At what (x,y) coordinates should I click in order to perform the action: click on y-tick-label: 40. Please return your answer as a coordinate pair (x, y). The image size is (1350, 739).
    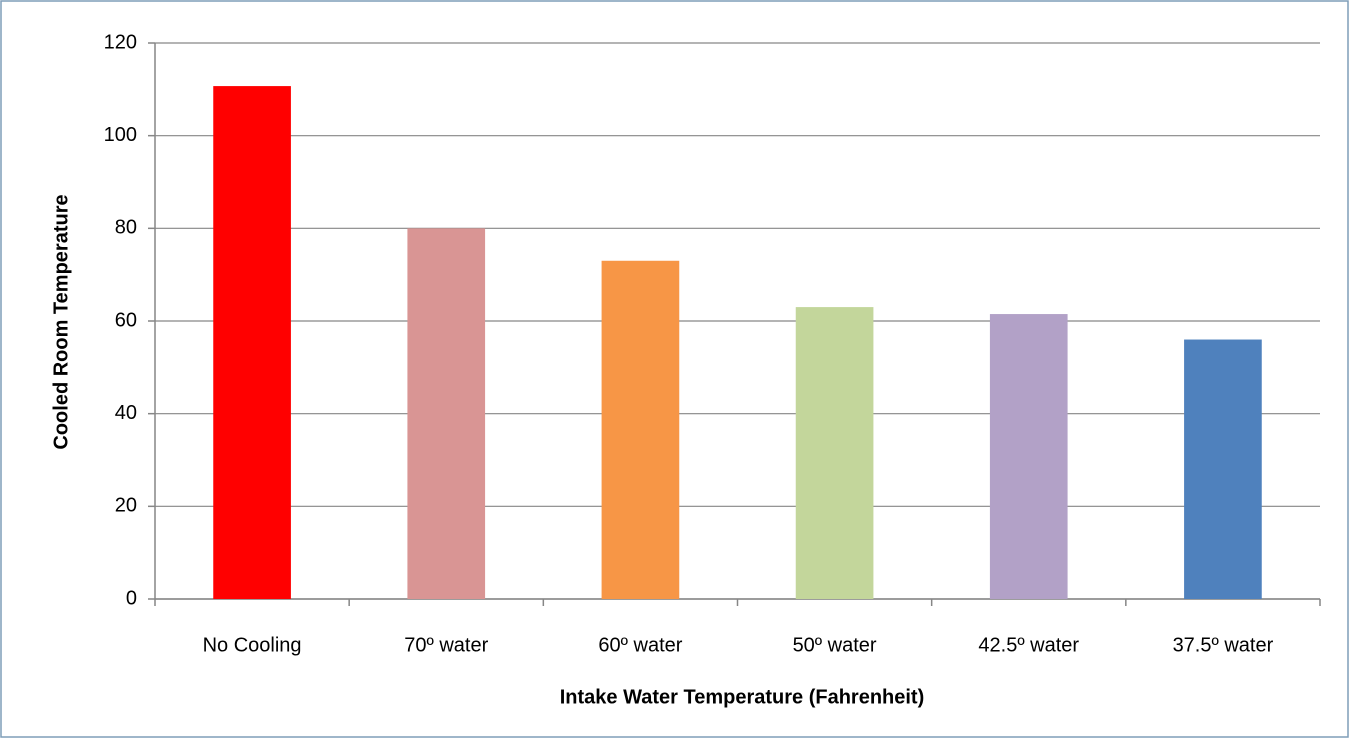
    Looking at the image, I should click on (126, 413).